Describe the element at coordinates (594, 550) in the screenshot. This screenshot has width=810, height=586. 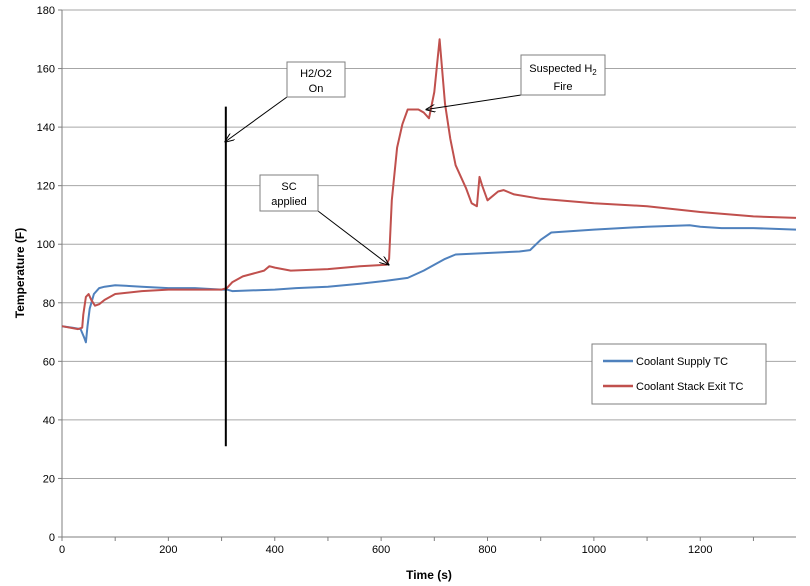
I see `x-tick-label: 1000` at that location.